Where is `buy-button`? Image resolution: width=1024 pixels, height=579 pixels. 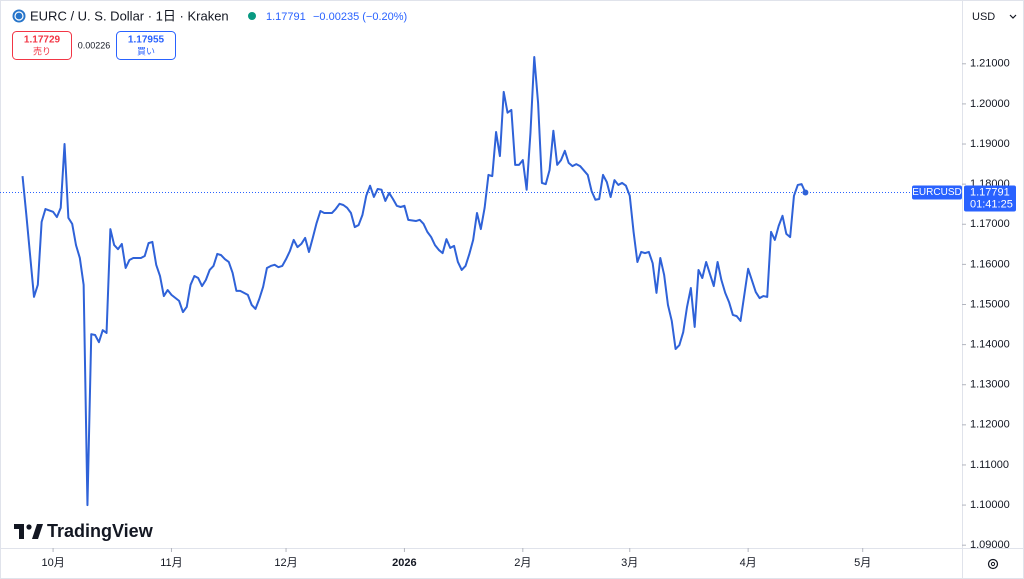 buy-button is located at coordinates (146, 45).